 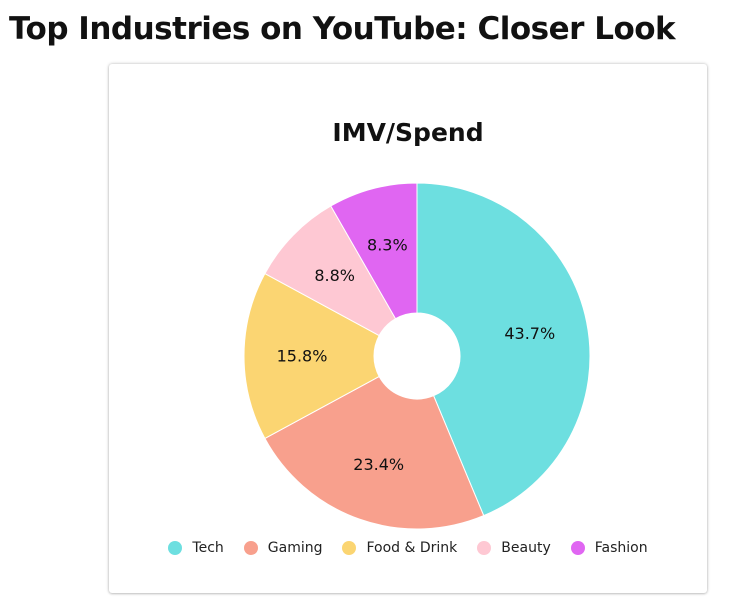 I want to click on legend-label: Tech, so click(x=208, y=548).